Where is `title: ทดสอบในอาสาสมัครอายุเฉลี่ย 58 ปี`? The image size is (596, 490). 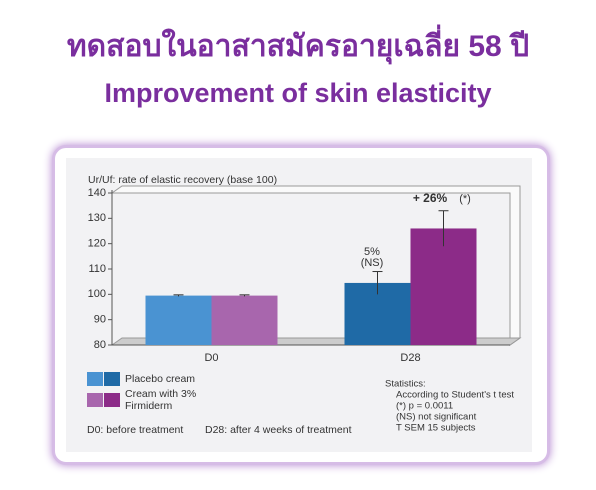
title: ทดสอบในอาสาสมัครอายุเฉลี่ย 58 ปี is located at coordinates (298, 44).